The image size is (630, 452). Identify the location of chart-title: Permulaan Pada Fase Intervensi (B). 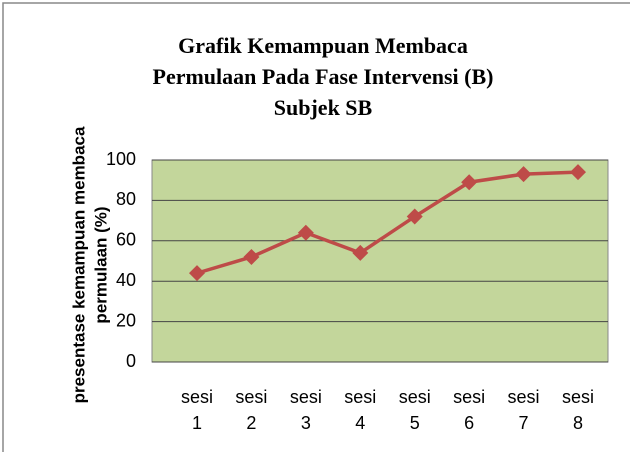
(323, 76).